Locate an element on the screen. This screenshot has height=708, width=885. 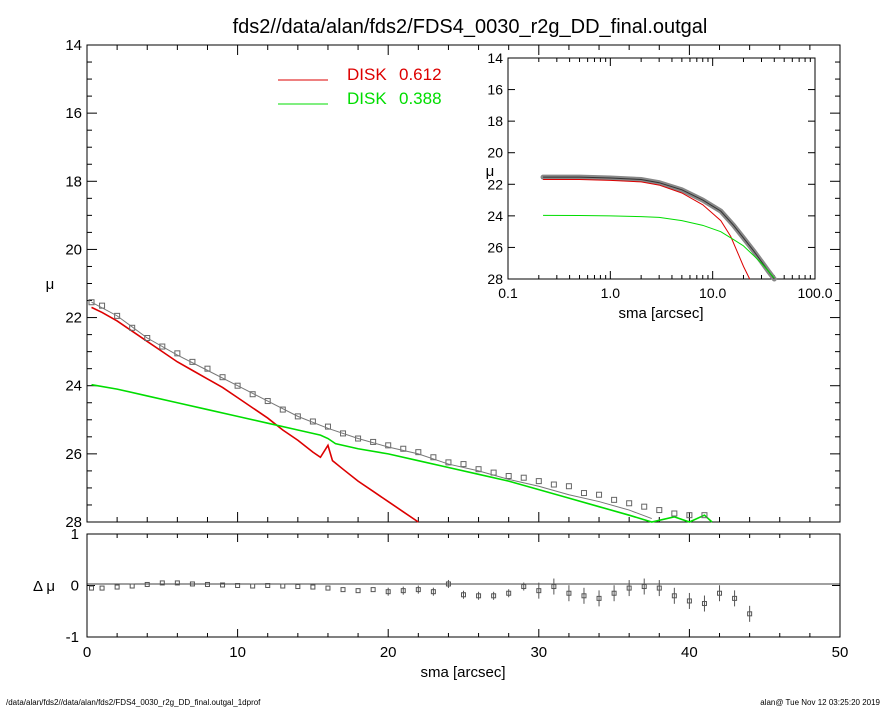
residual-x-tick-label: 50 is located at coordinates (840, 652).